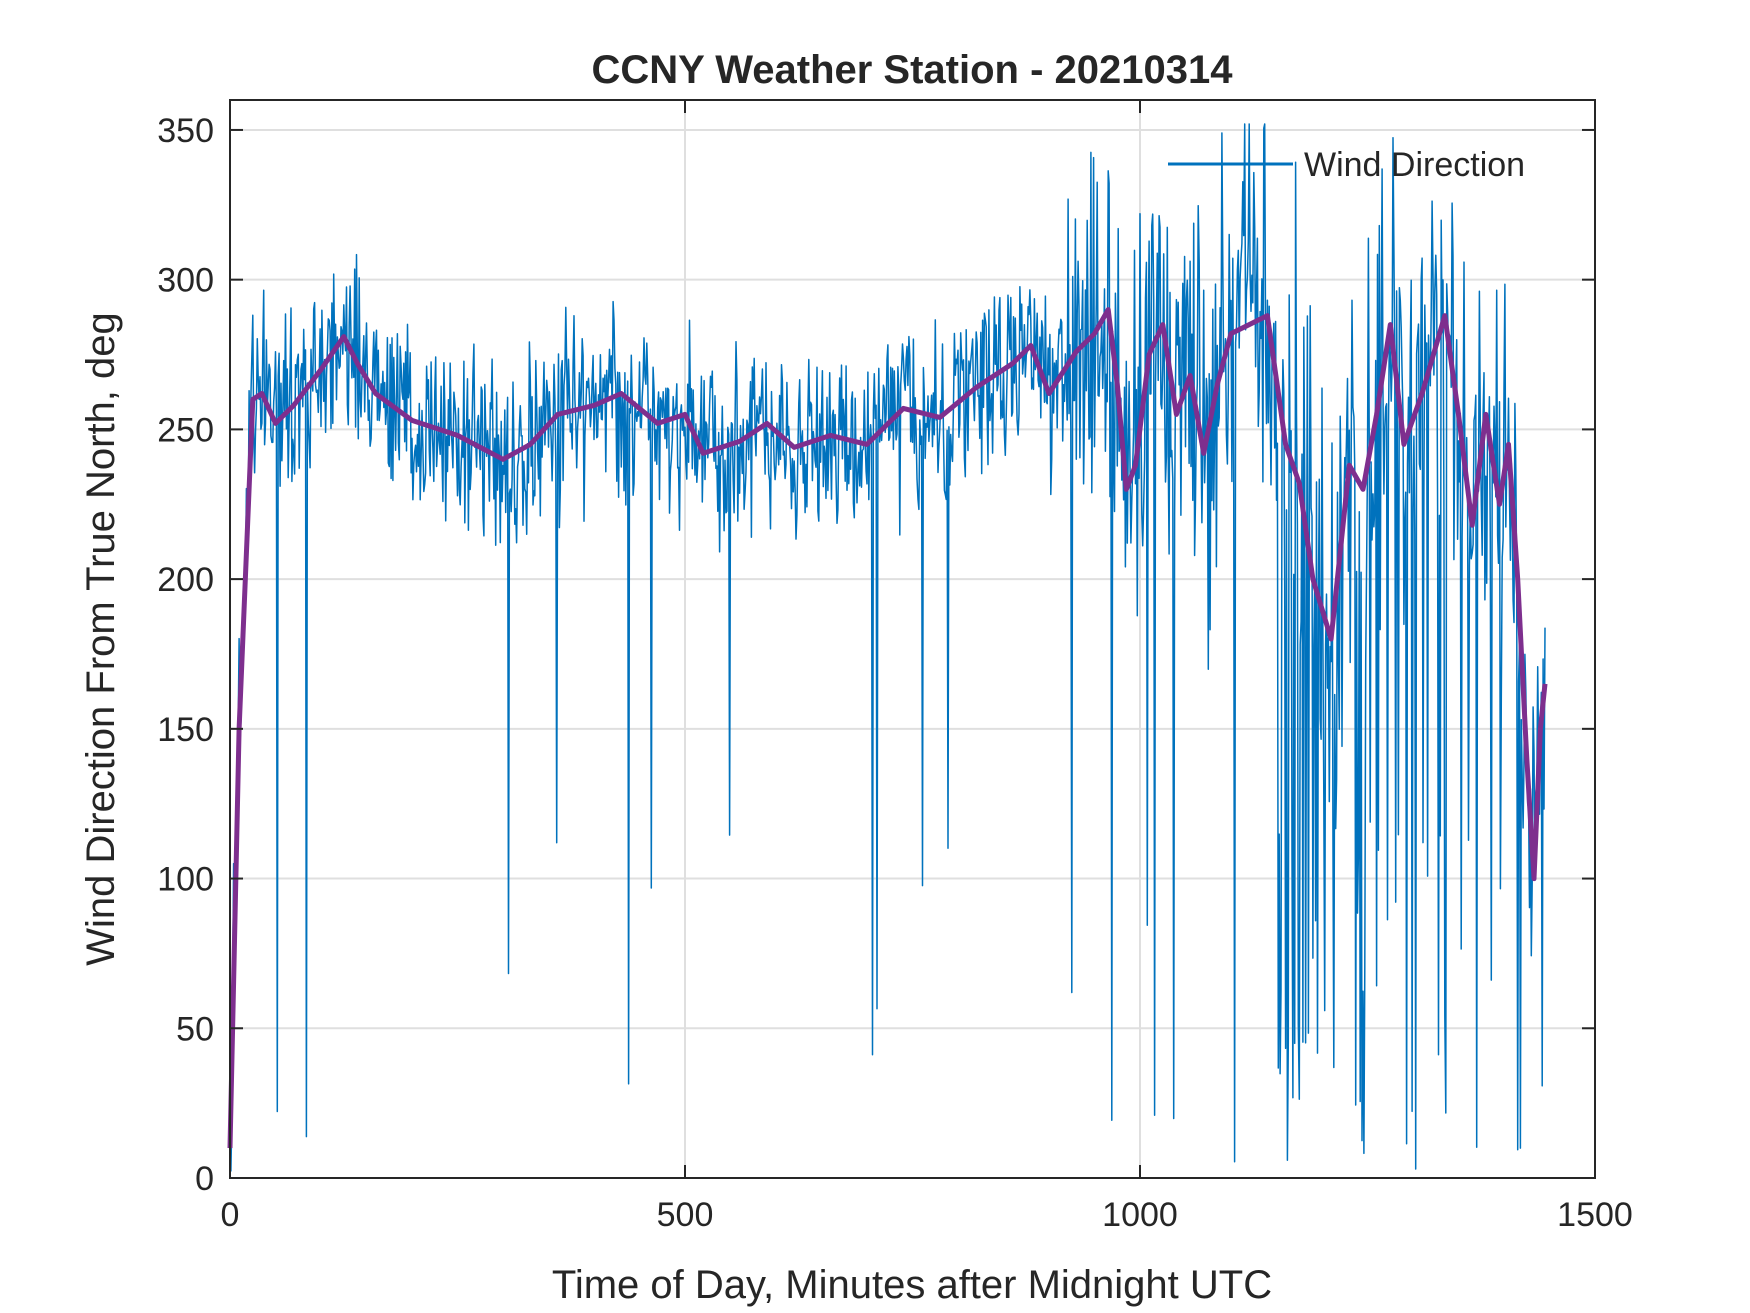  I want to click on y-tick-label: 250, so click(185, 430).